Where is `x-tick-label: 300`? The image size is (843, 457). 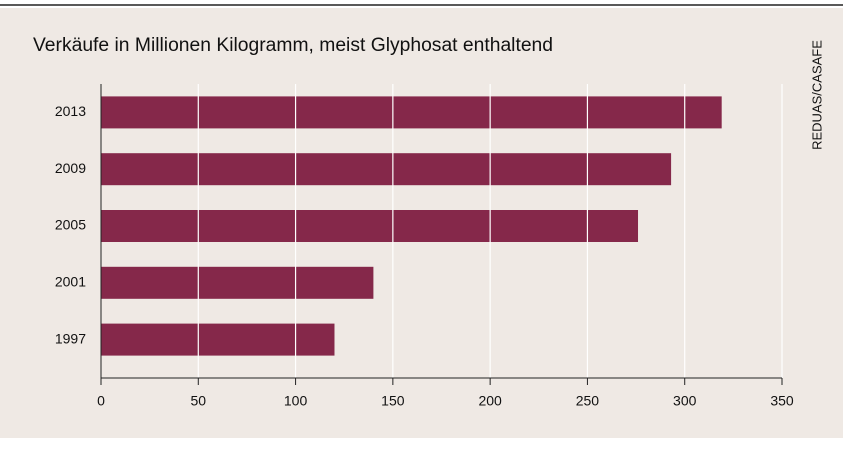
x-tick-label: 300 is located at coordinates (685, 401).